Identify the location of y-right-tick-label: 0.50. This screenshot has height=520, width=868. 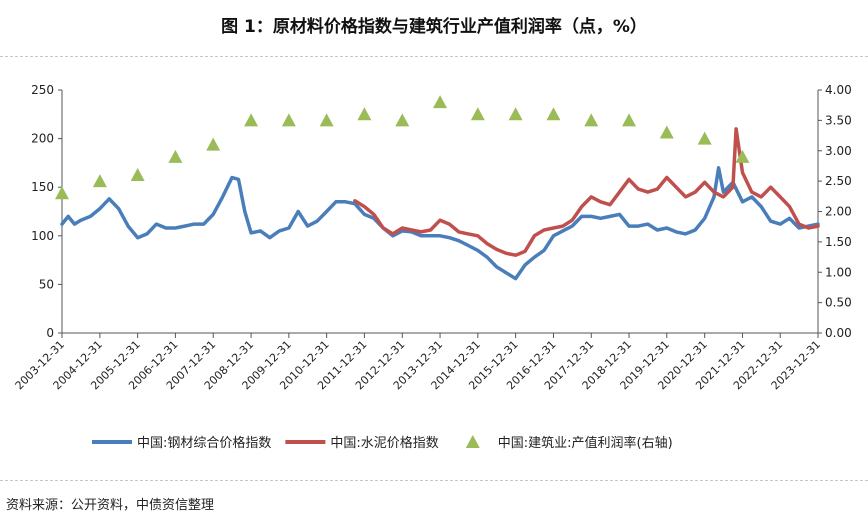
(838, 303).